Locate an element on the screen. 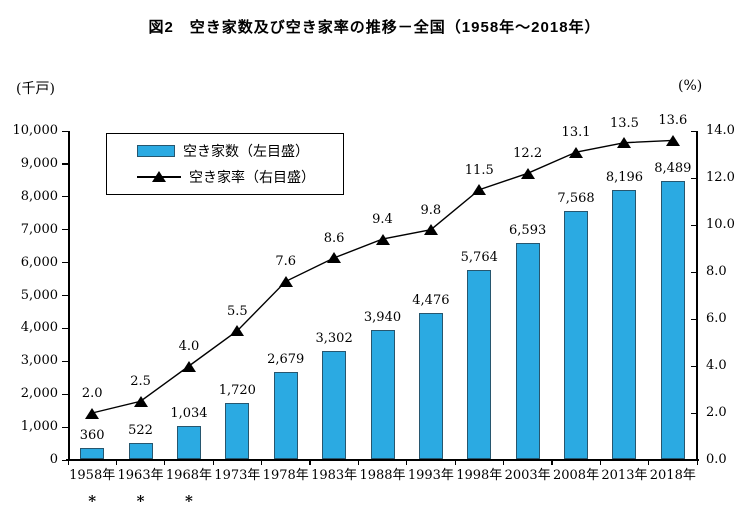 Image resolution: width=749 pixels, height=518 pixels. left-axis-tick-label: 5,000 is located at coordinates (39, 295).